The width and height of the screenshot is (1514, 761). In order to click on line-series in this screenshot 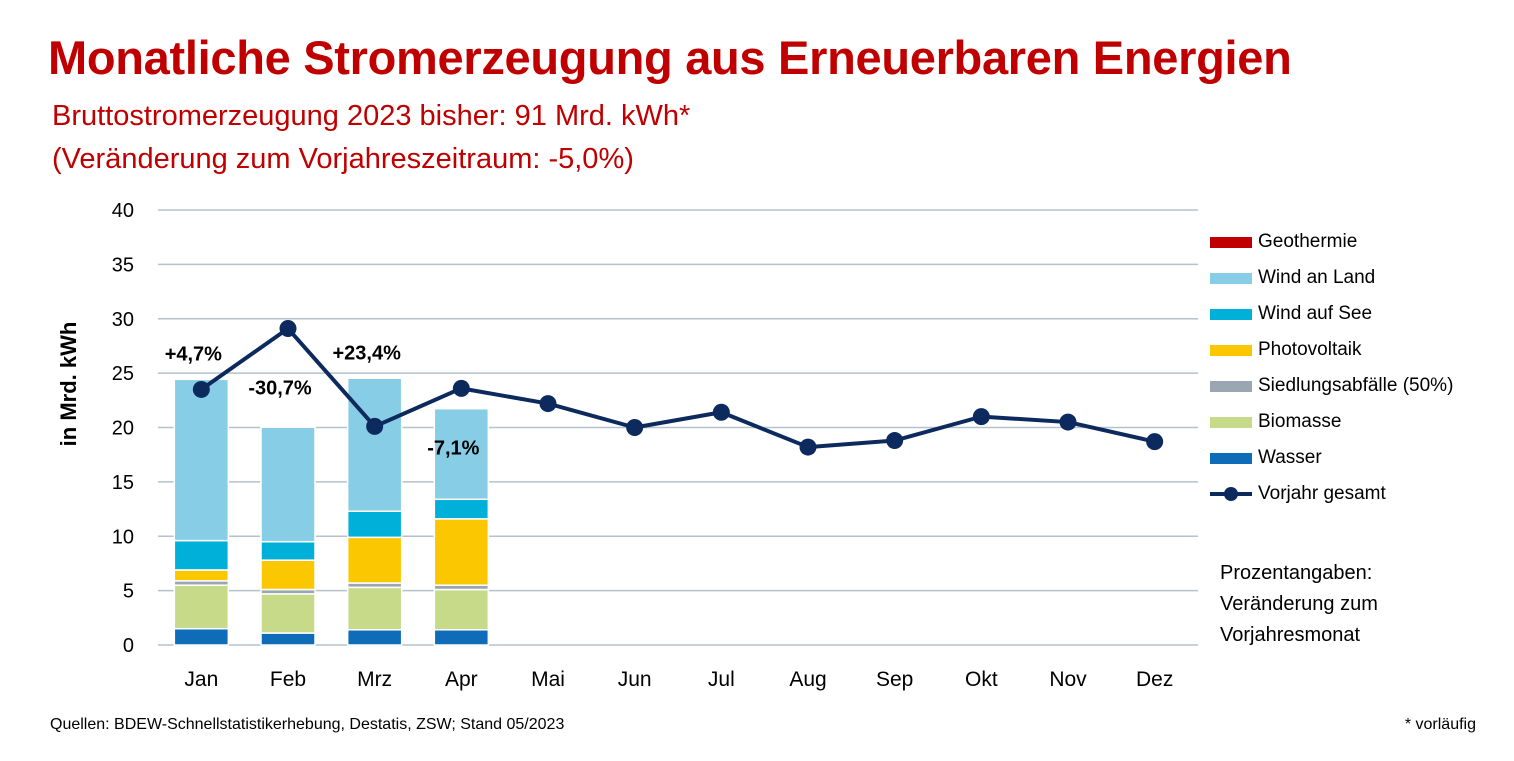, I will do `click(678, 388)`.